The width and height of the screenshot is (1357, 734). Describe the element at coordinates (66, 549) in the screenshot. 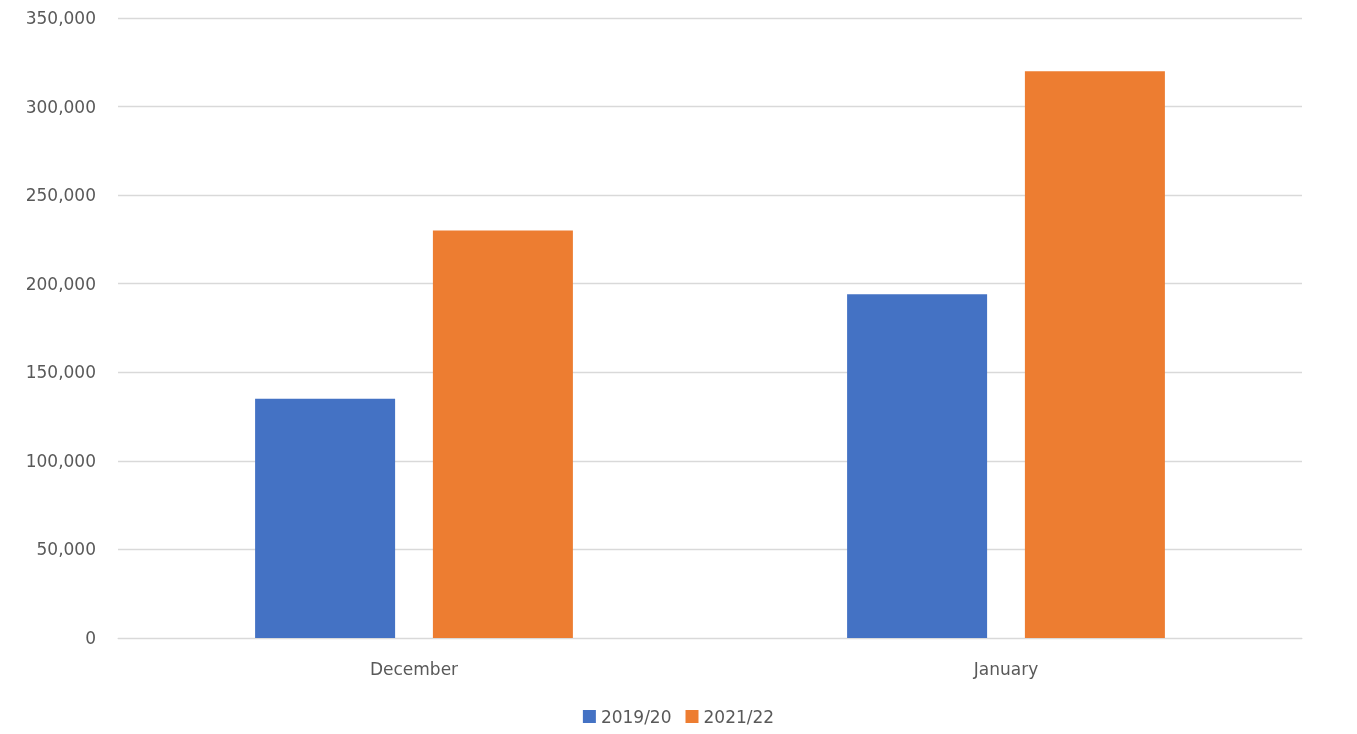

I see `y-tick-label: 50,000` at that location.